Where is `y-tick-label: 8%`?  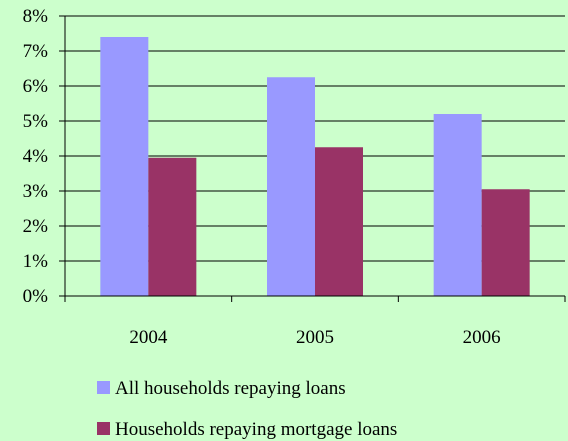 y-tick-label: 8% is located at coordinates (36, 16).